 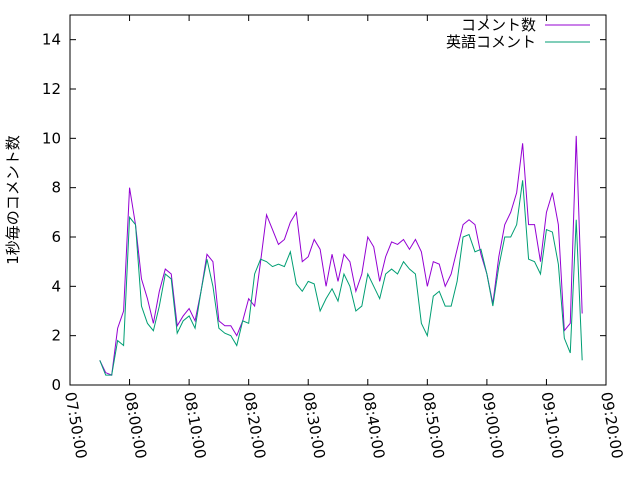 What do you see at coordinates (491, 42) in the screenshot?
I see `legend-label: 英語コメント` at bounding box center [491, 42].